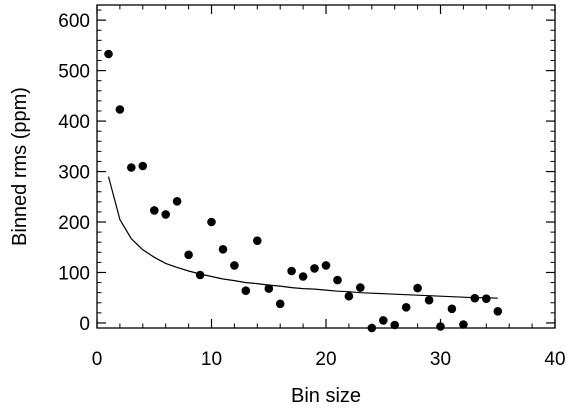  I want to click on y-tick-label: 600, so click(74, 21).